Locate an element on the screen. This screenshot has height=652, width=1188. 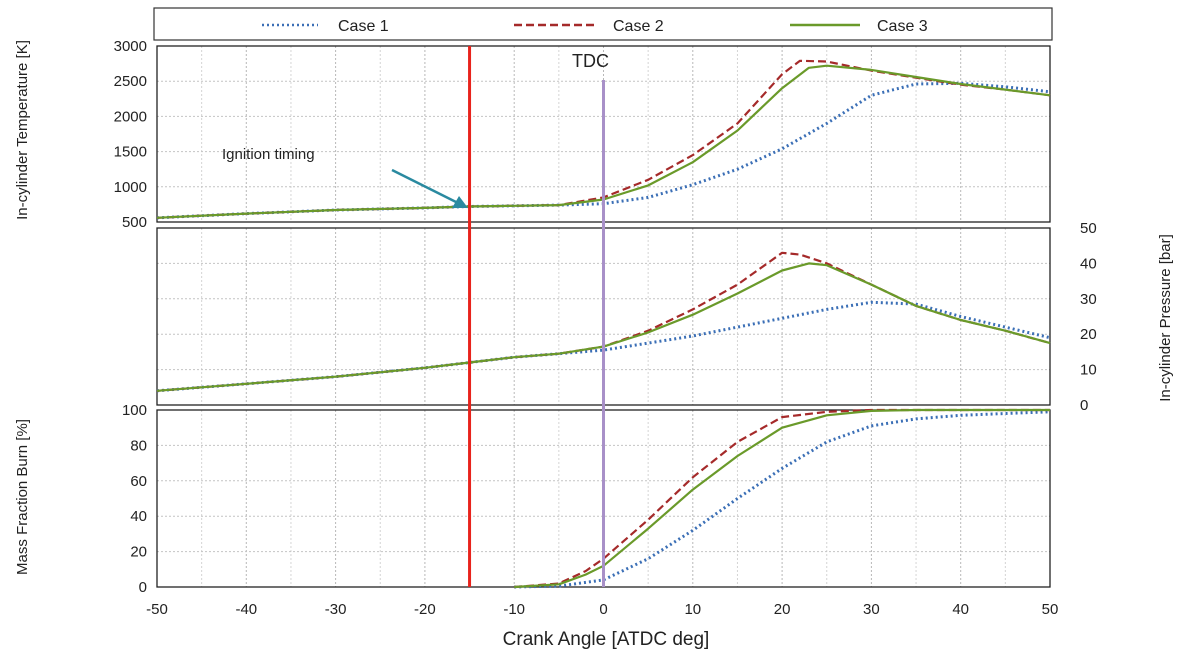
legend-case2-label: Case 2 is located at coordinates (638, 26).